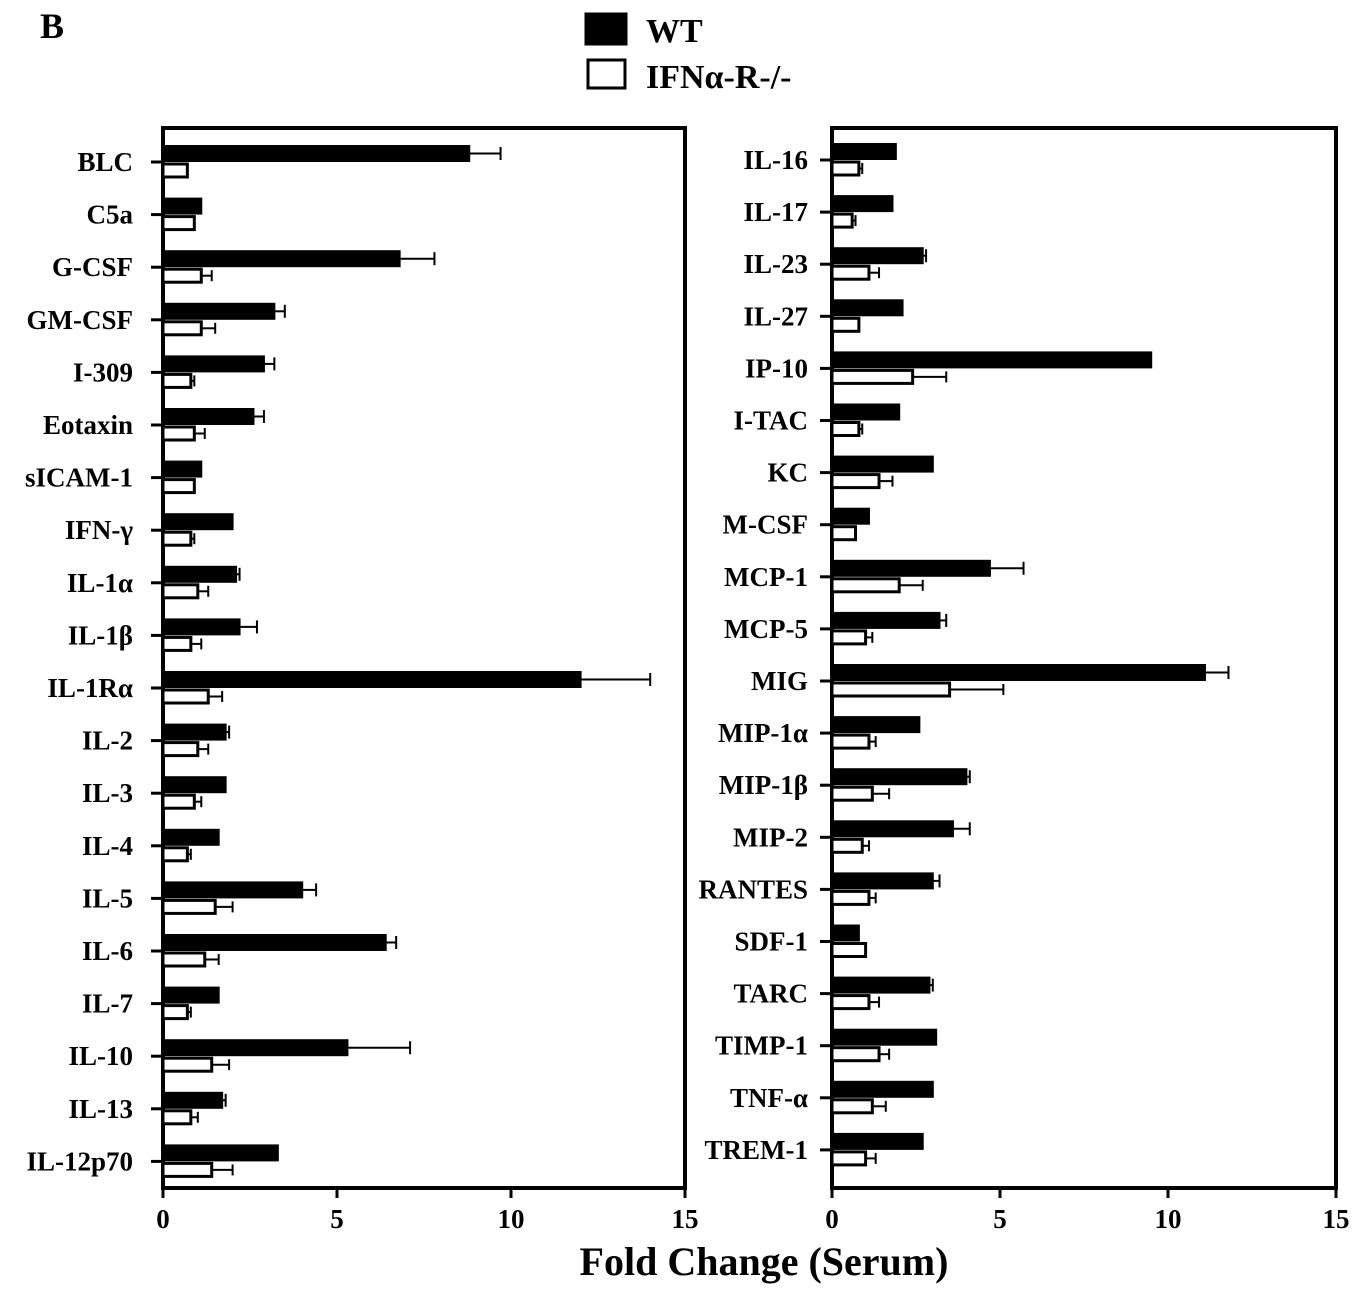  What do you see at coordinates (100, 1109) in the screenshot?
I see `category-label: IL-13` at bounding box center [100, 1109].